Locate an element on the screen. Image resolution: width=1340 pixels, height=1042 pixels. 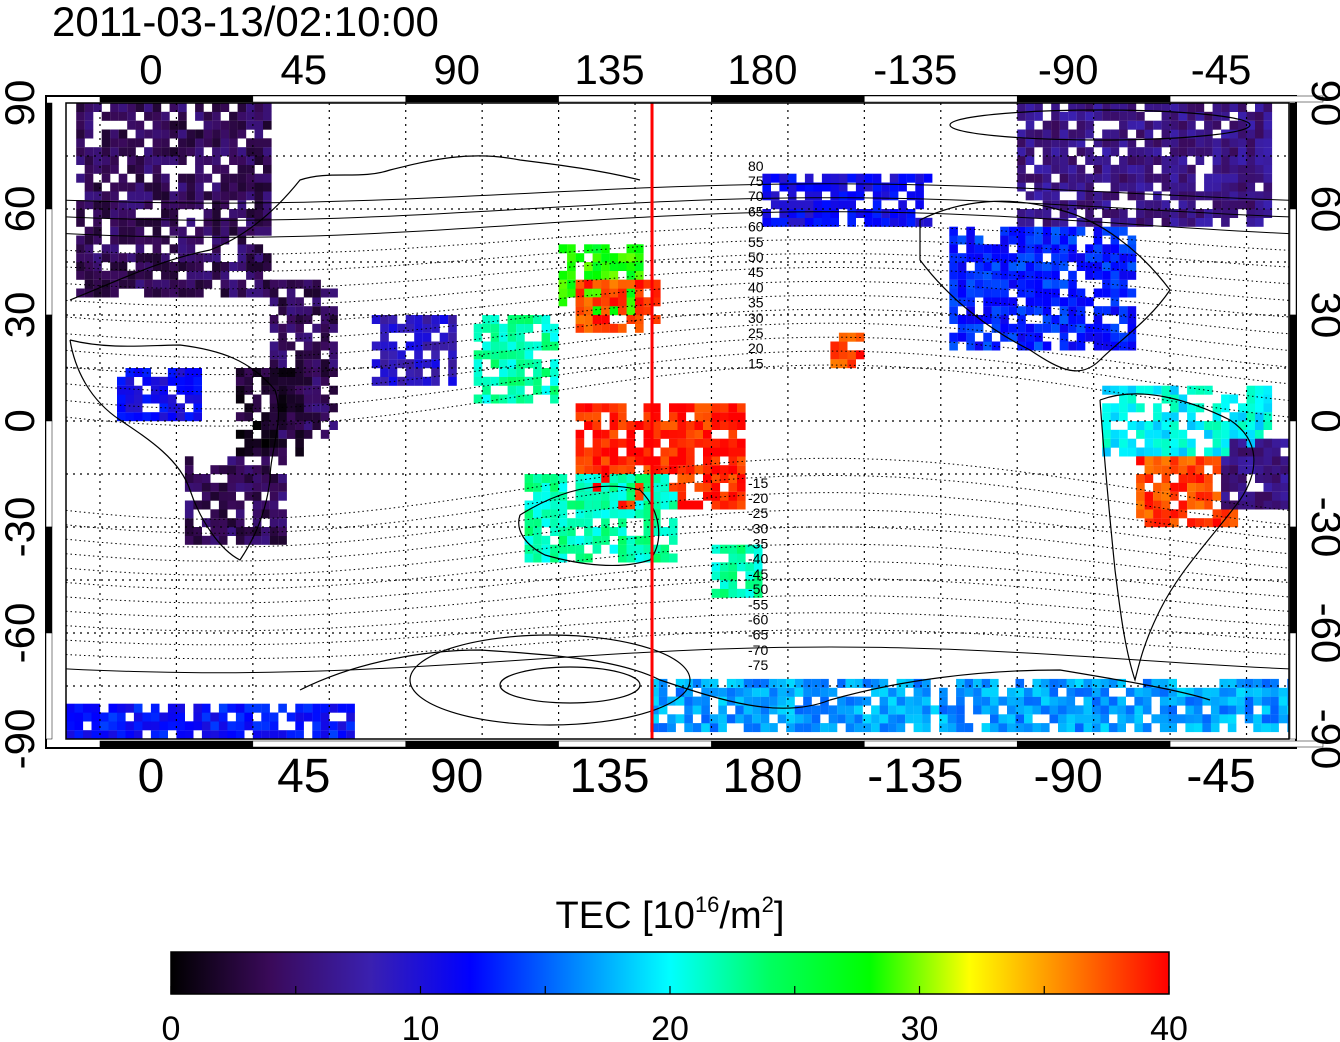
contour-label-north: 25 is located at coordinates (756, 333).